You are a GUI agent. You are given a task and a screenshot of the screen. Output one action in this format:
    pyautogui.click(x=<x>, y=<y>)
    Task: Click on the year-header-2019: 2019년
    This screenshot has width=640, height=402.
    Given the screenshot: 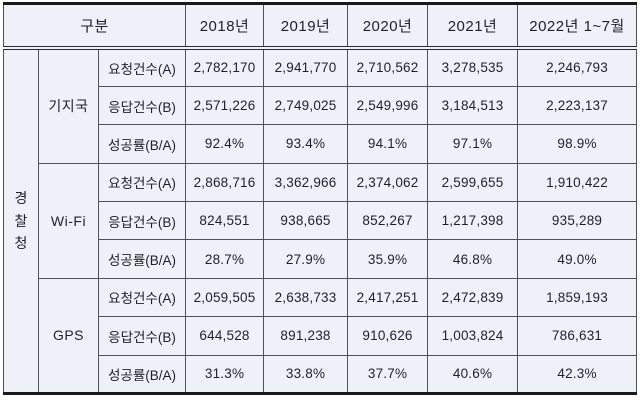 What is the action you would take?
    pyautogui.click(x=306, y=26)
    